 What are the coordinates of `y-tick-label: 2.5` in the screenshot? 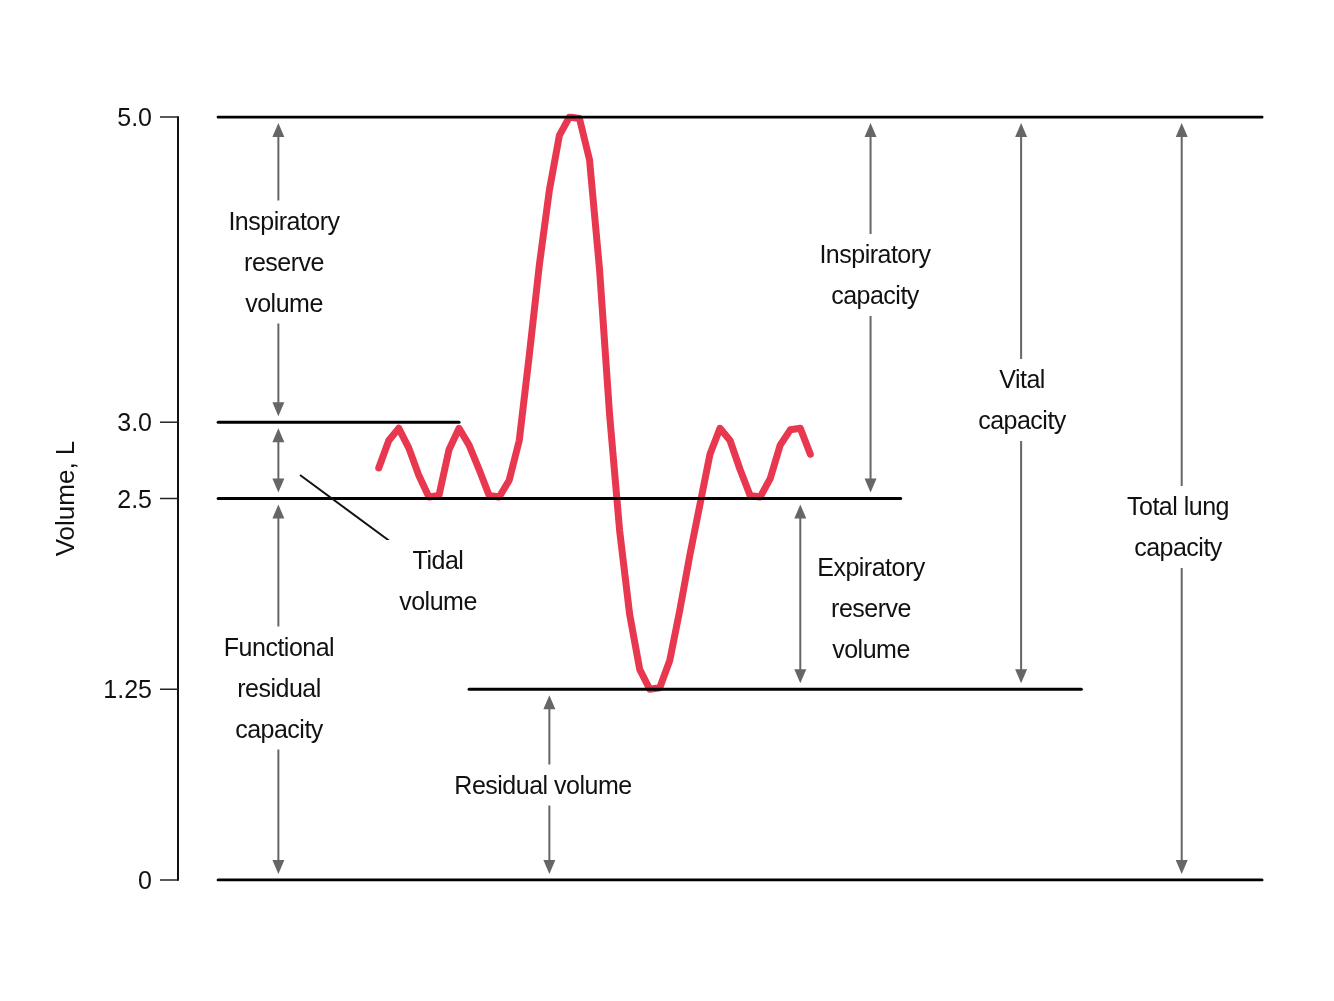 It's located at (134, 498).